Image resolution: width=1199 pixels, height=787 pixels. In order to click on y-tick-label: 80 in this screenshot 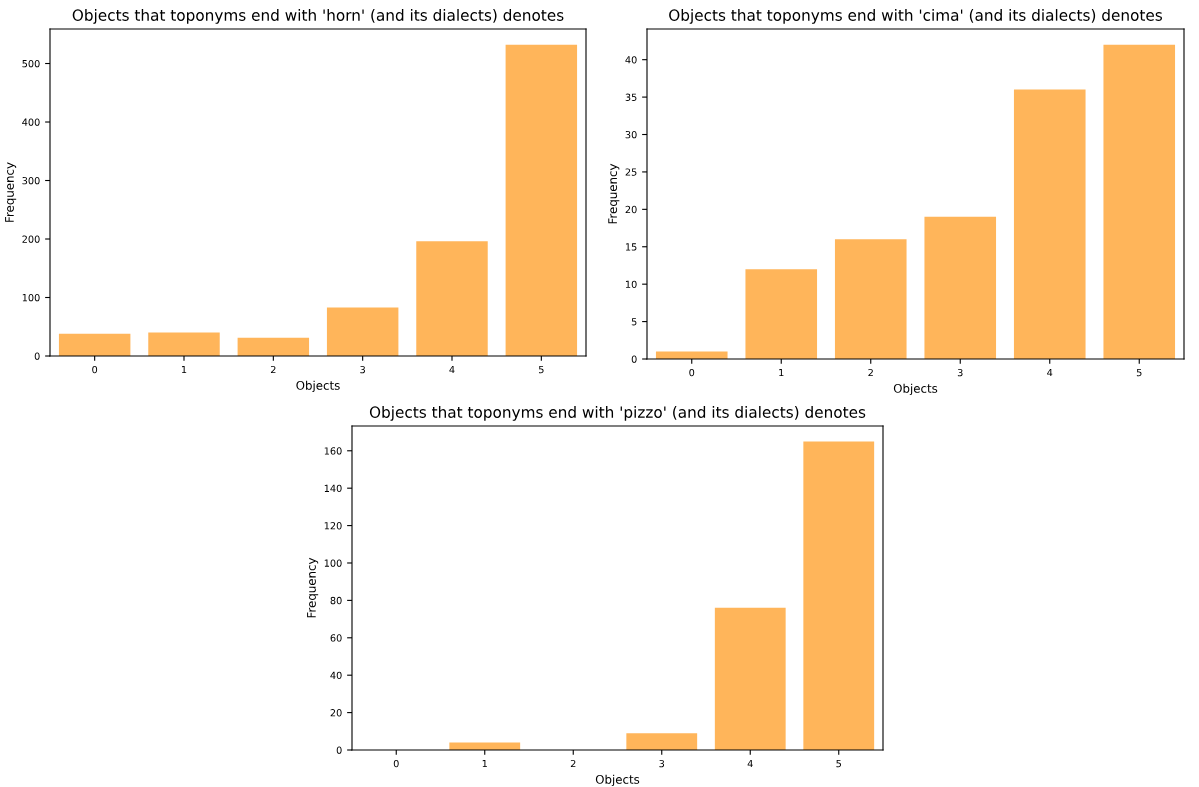, I will do `click(336, 600)`.